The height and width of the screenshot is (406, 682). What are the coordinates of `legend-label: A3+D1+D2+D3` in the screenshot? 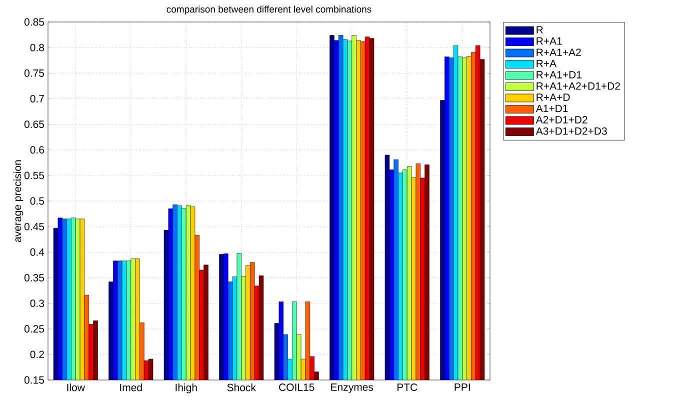 It's located at (571, 131).